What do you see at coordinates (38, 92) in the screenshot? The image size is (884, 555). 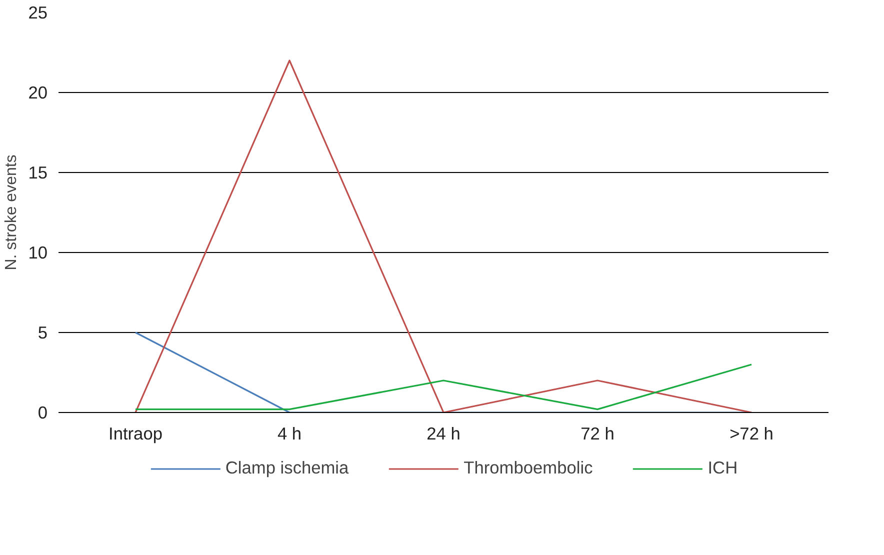 I see `y-tick-label: 20` at bounding box center [38, 92].